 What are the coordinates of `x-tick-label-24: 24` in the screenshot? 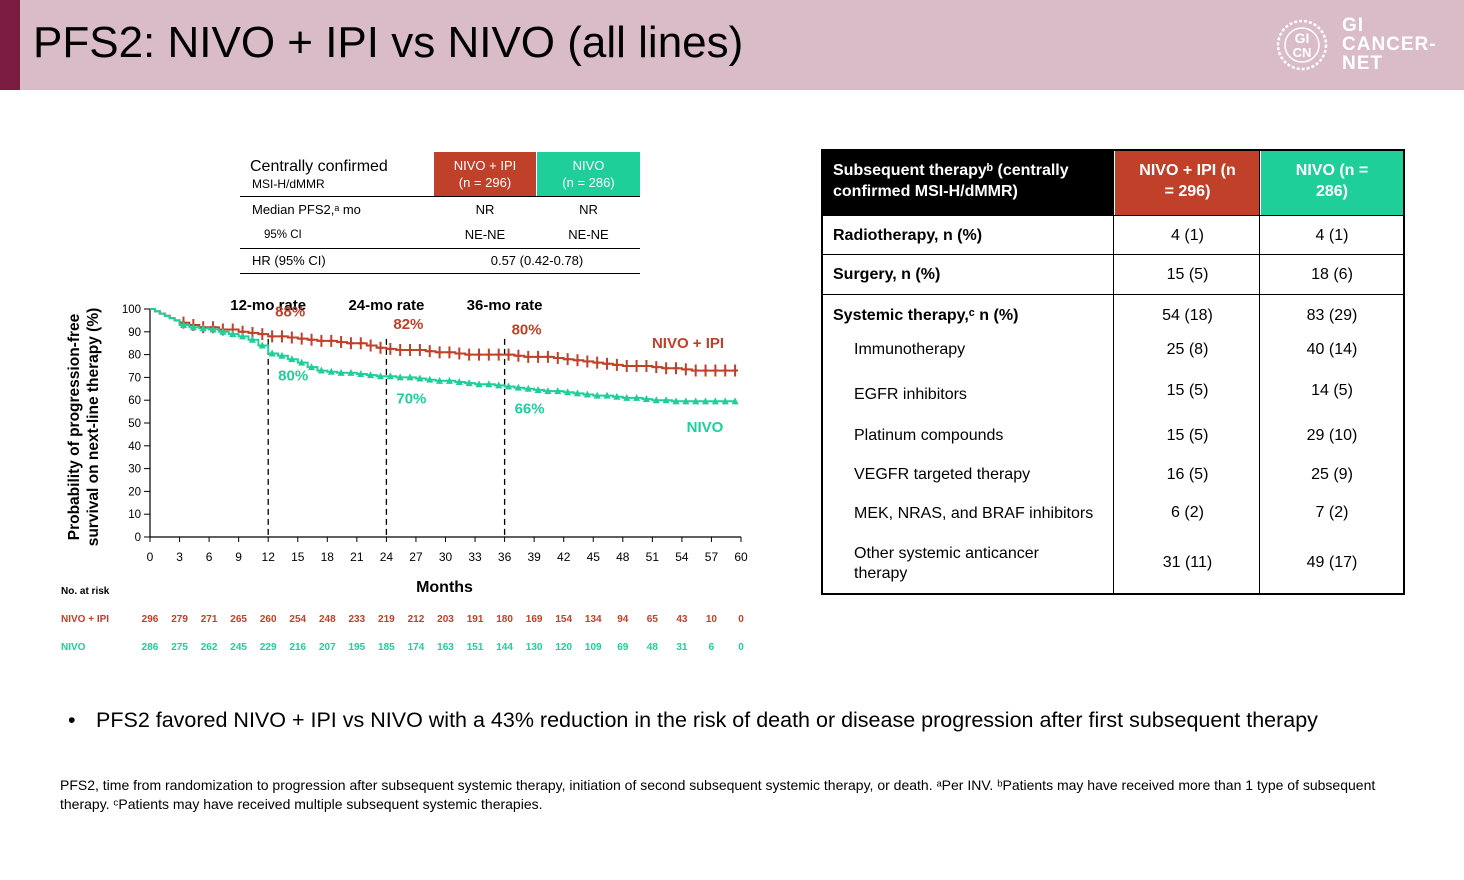 It's located at (387, 557).